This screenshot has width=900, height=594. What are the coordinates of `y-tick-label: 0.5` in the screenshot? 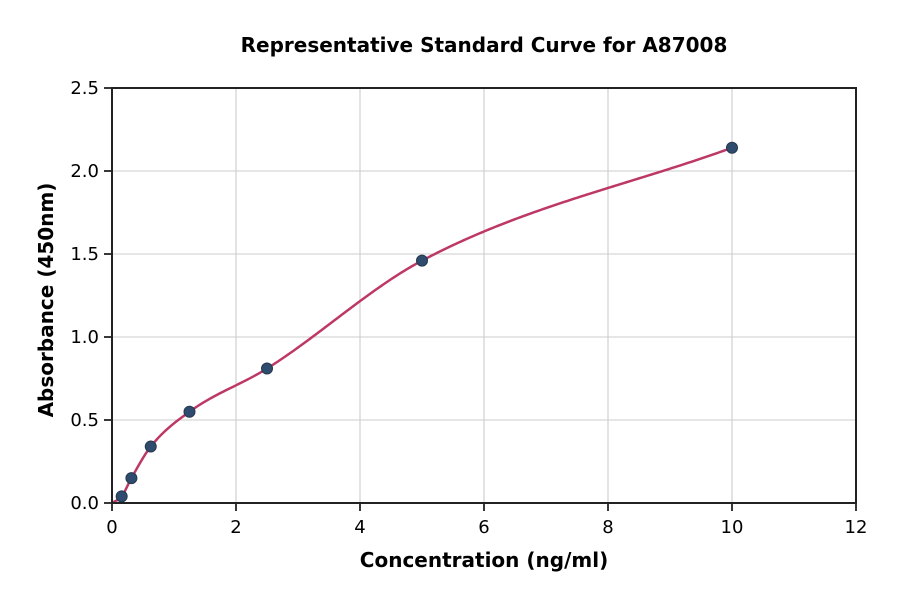 It's located at (84, 420).